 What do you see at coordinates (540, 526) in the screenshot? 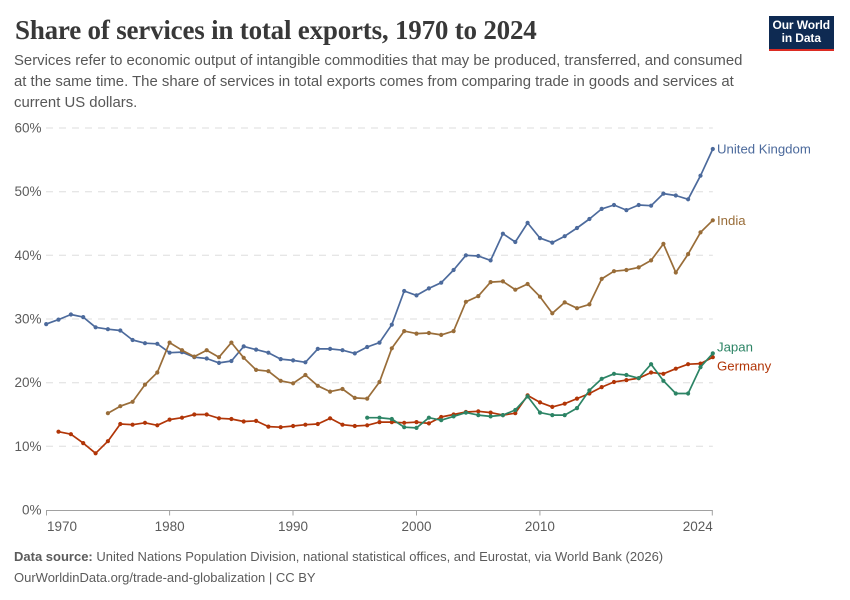
I see `svg-text: 2010` at bounding box center [540, 526].